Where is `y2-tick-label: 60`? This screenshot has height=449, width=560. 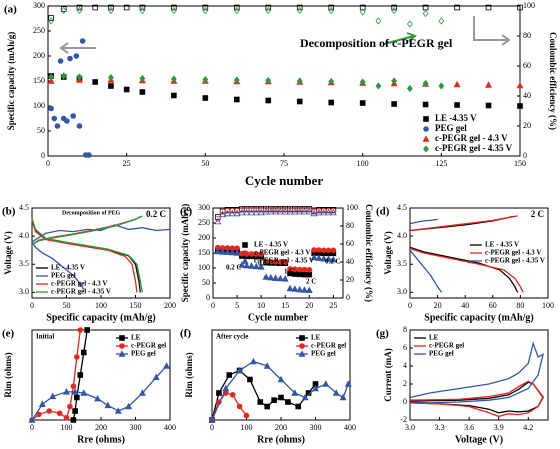
y2-tick-label: 60 is located at coordinates (350, 243).